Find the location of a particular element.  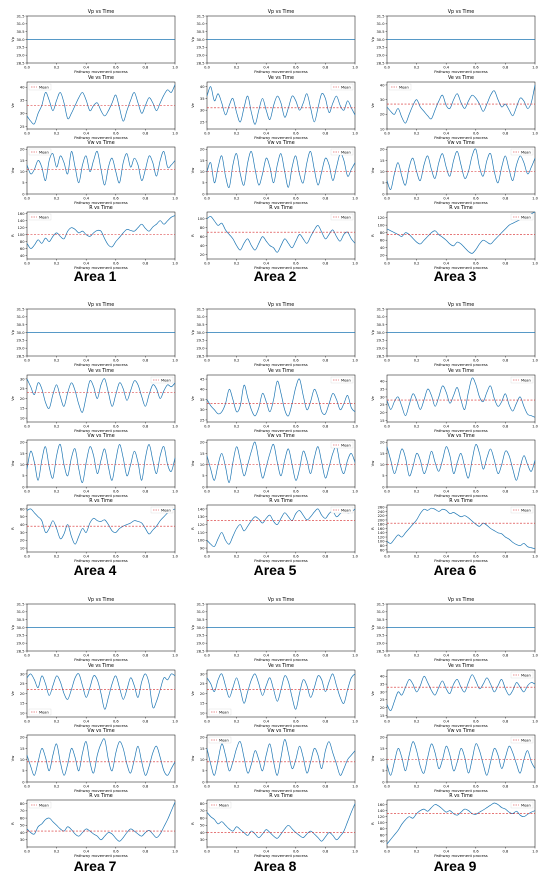

panel-title: Vp vs Time is located at coordinates (461, 305).